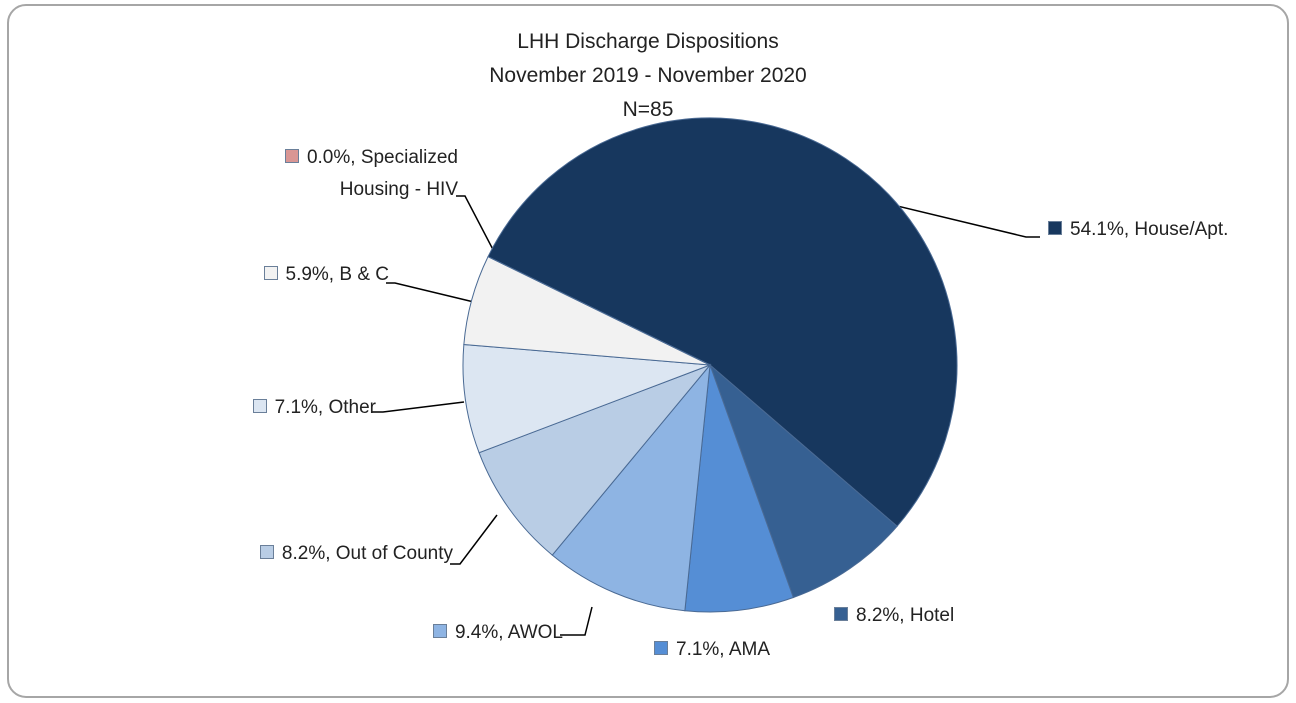  I want to click on data-label-text: 0.0%, Specialized Housing - HIV, so click(382, 173).